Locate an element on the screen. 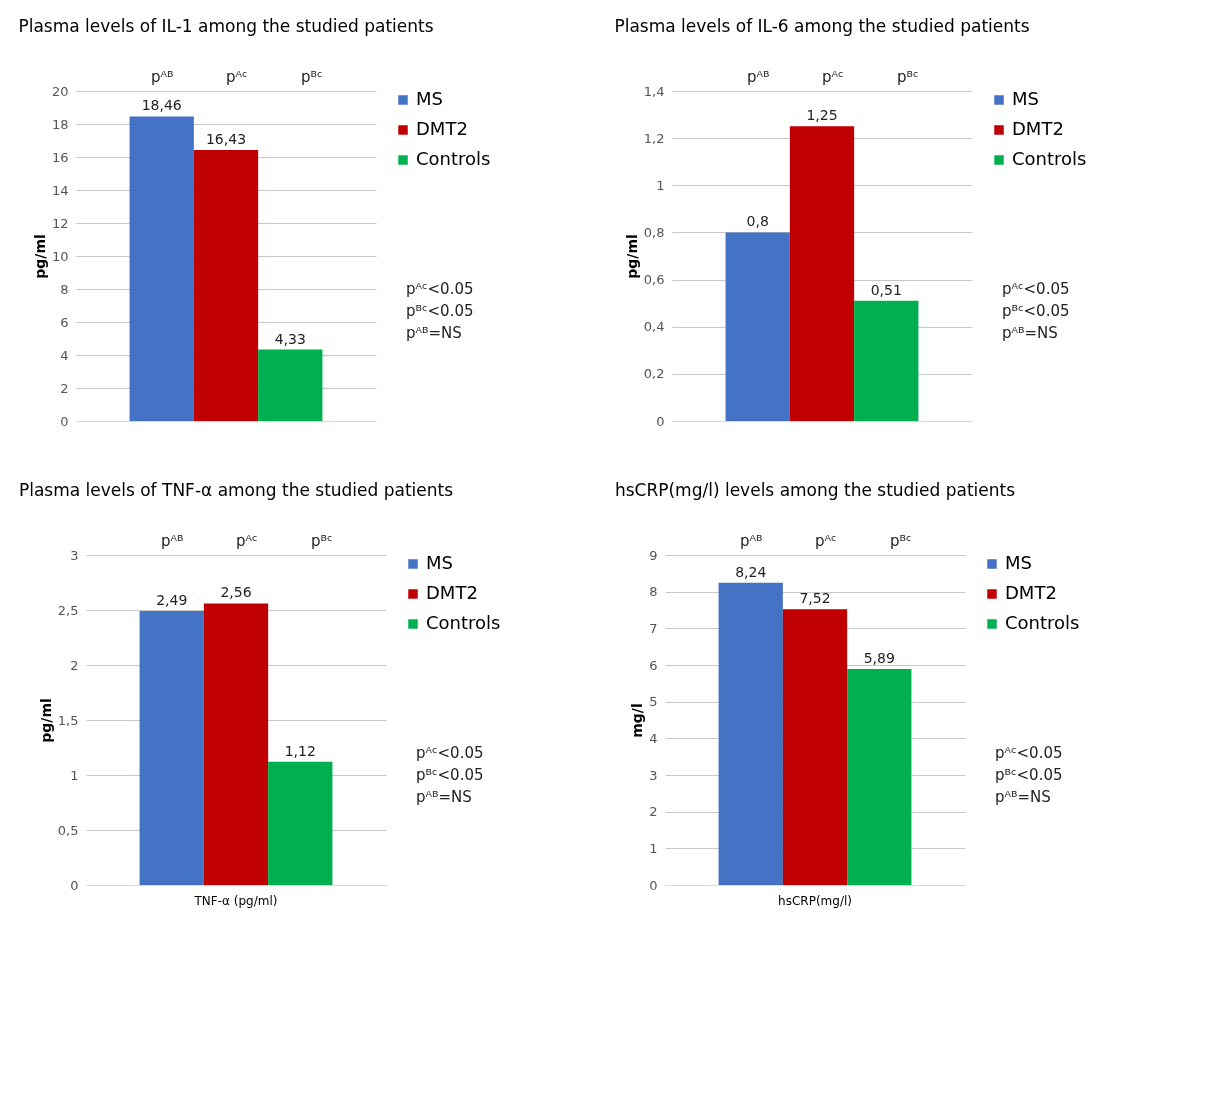 This screenshot has height=1093, width=1209. data-label: 2,49 is located at coordinates (172, 600).